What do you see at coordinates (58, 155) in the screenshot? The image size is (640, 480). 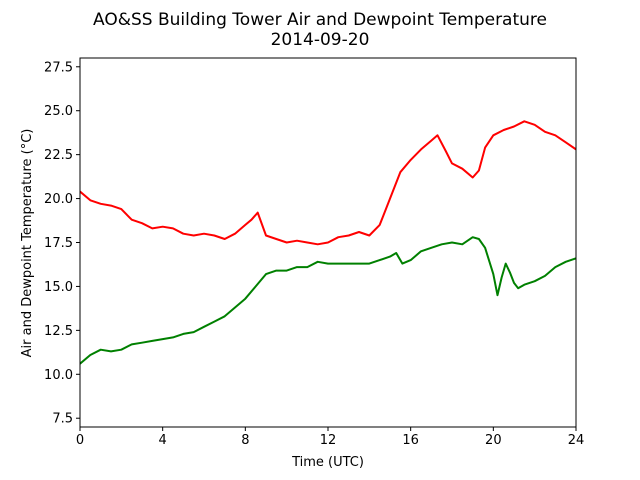 I see `y-tick-label: 22.5` at bounding box center [58, 155].